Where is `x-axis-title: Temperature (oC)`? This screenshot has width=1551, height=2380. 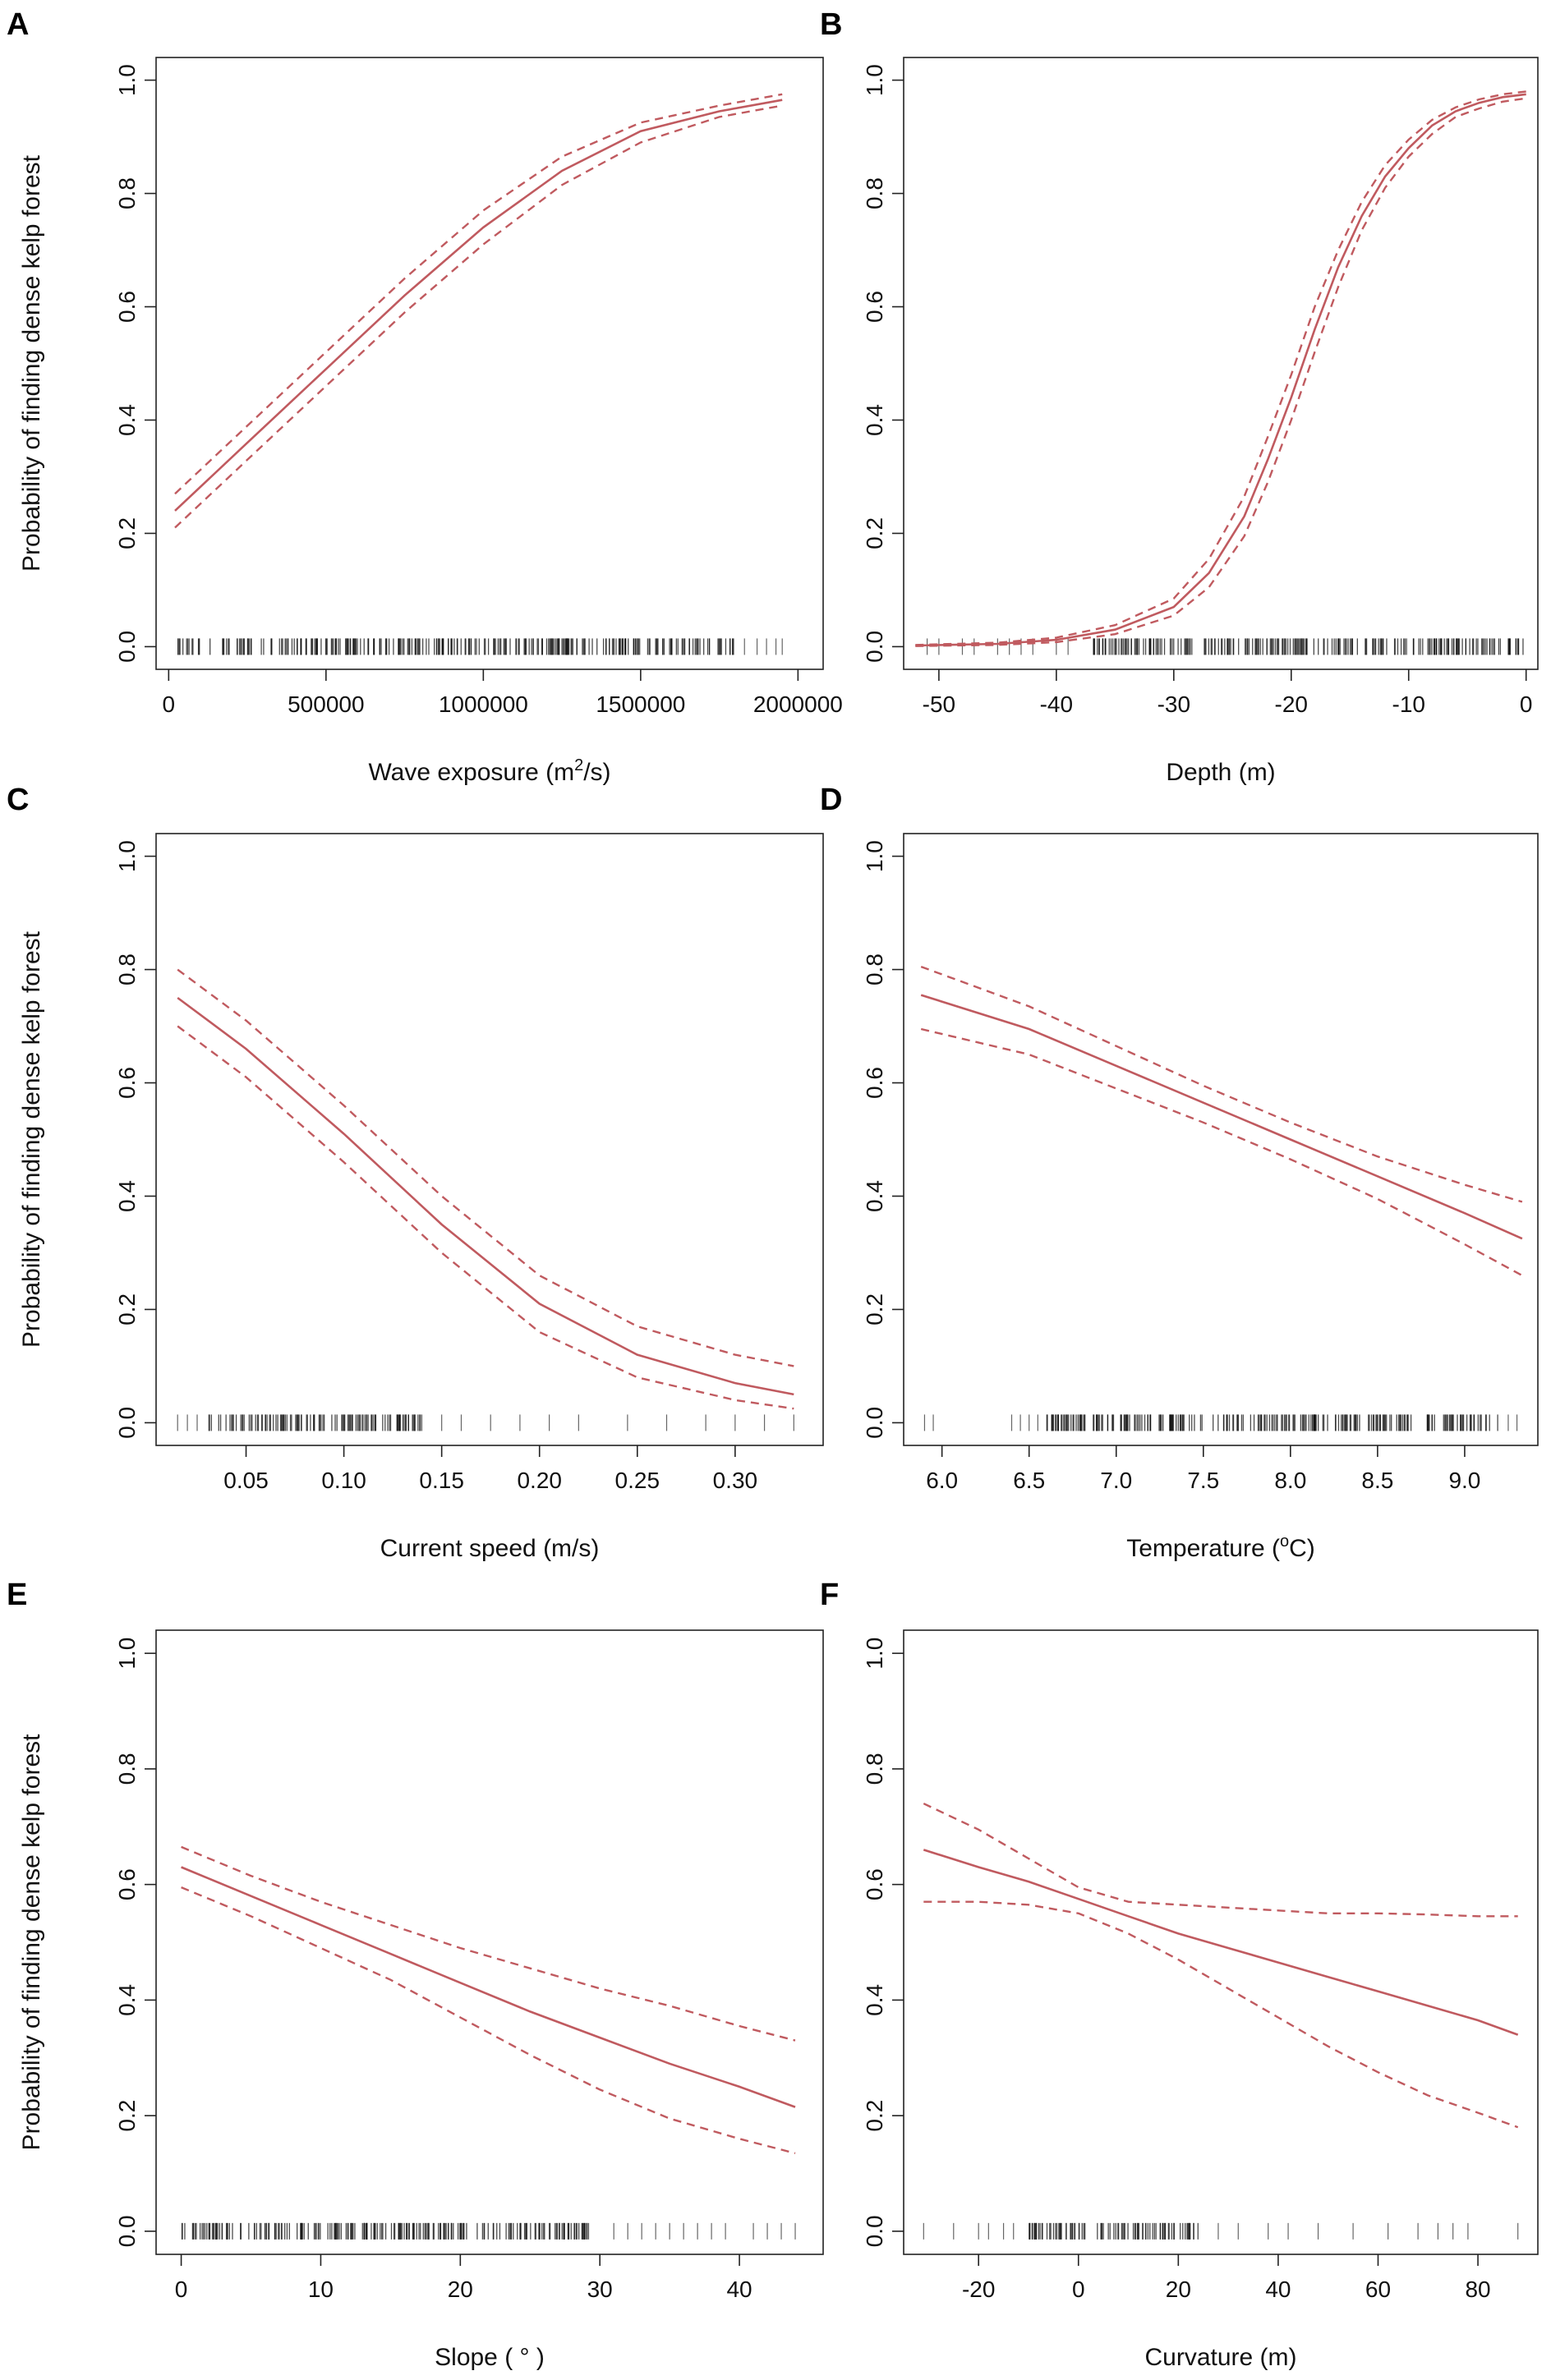
x-axis-title: Temperature (oC) is located at coordinates (1220, 1547).